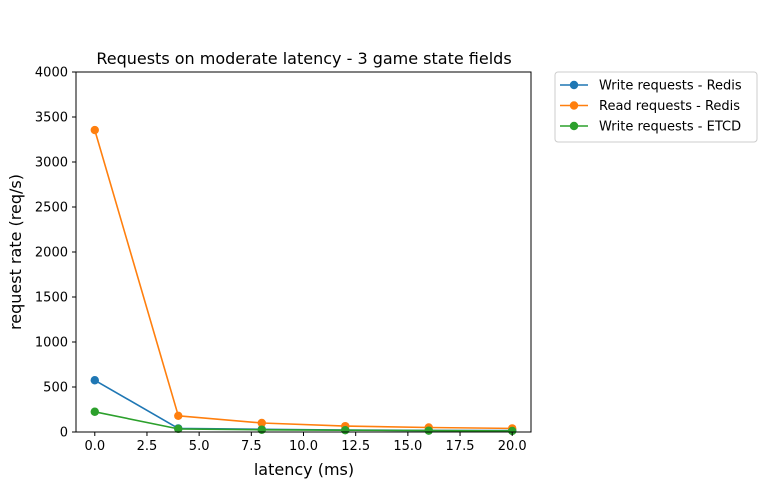 This screenshot has width=760, height=480. Describe the element at coordinates (51, 163) in the screenshot. I see `y-tick-label-6: 3000` at that location.